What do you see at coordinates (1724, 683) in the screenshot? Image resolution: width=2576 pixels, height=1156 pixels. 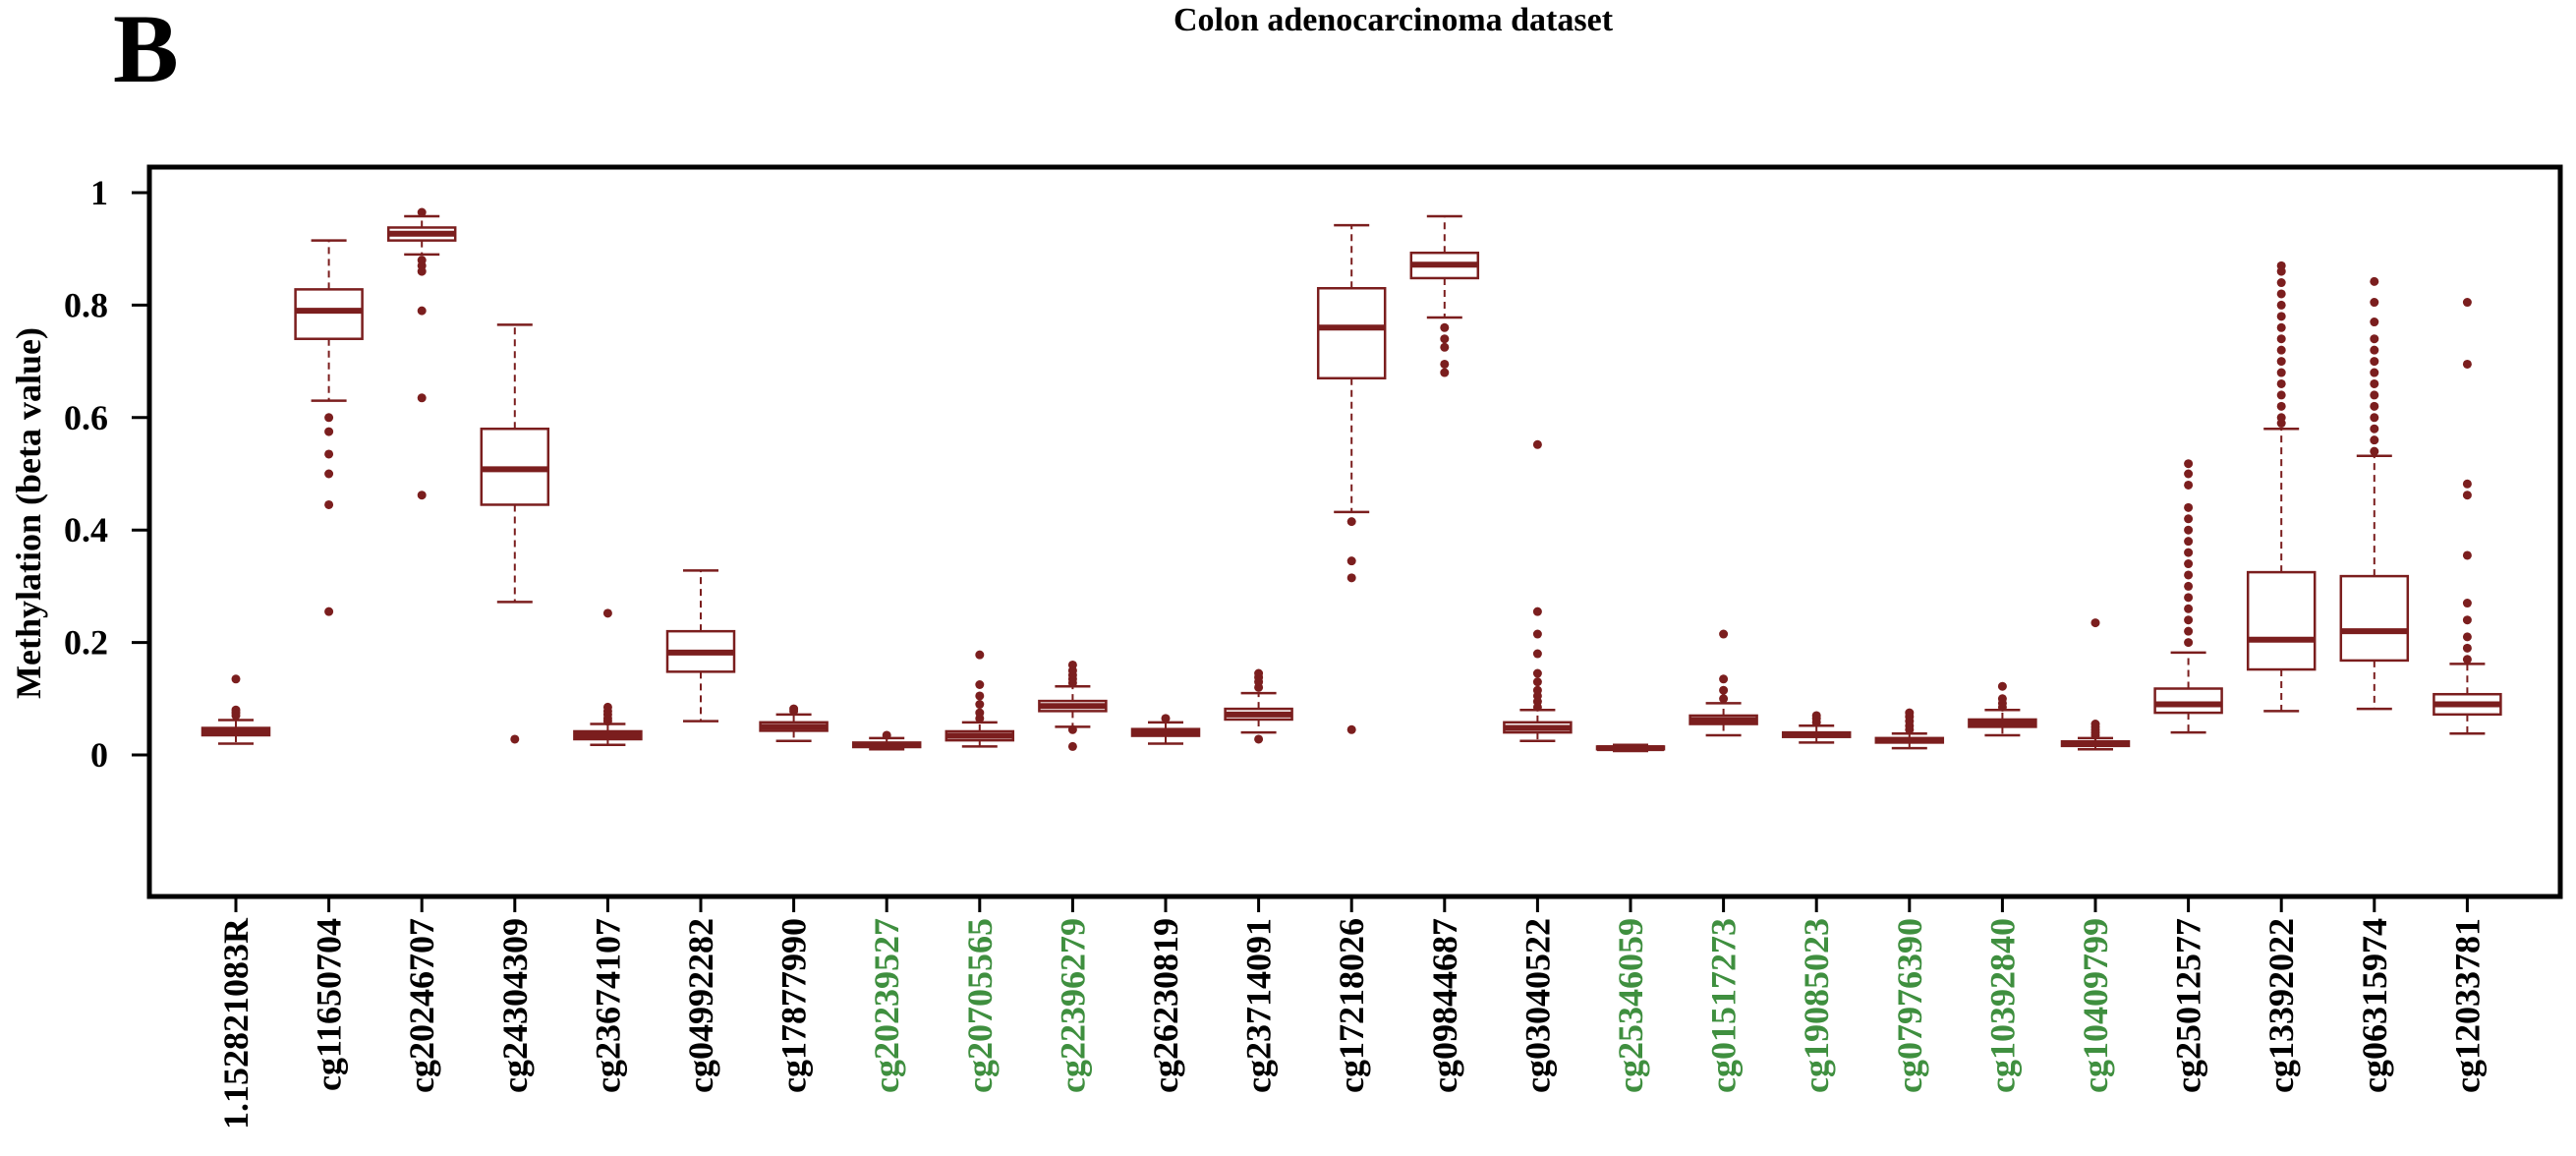 I see `box-cg01517273` at bounding box center [1724, 683].